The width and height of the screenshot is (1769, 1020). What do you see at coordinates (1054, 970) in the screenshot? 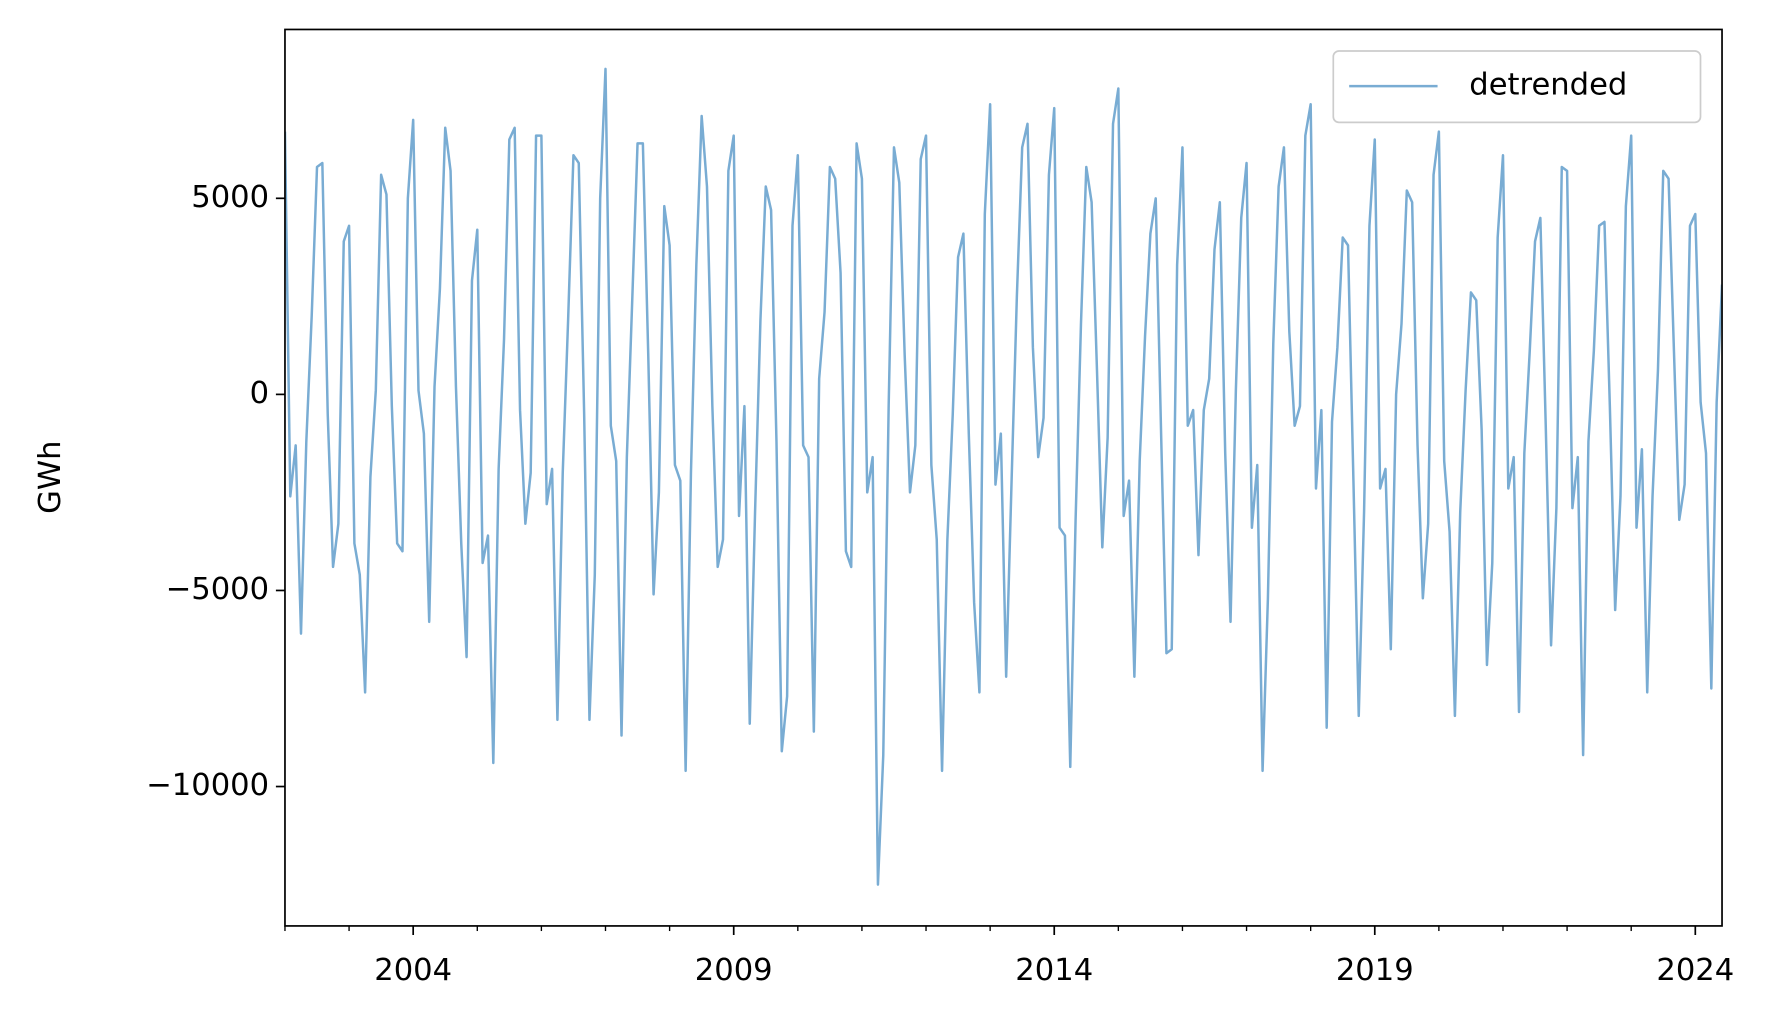
I see `x-tick-label: 2014` at bounding box center [1054, 970].